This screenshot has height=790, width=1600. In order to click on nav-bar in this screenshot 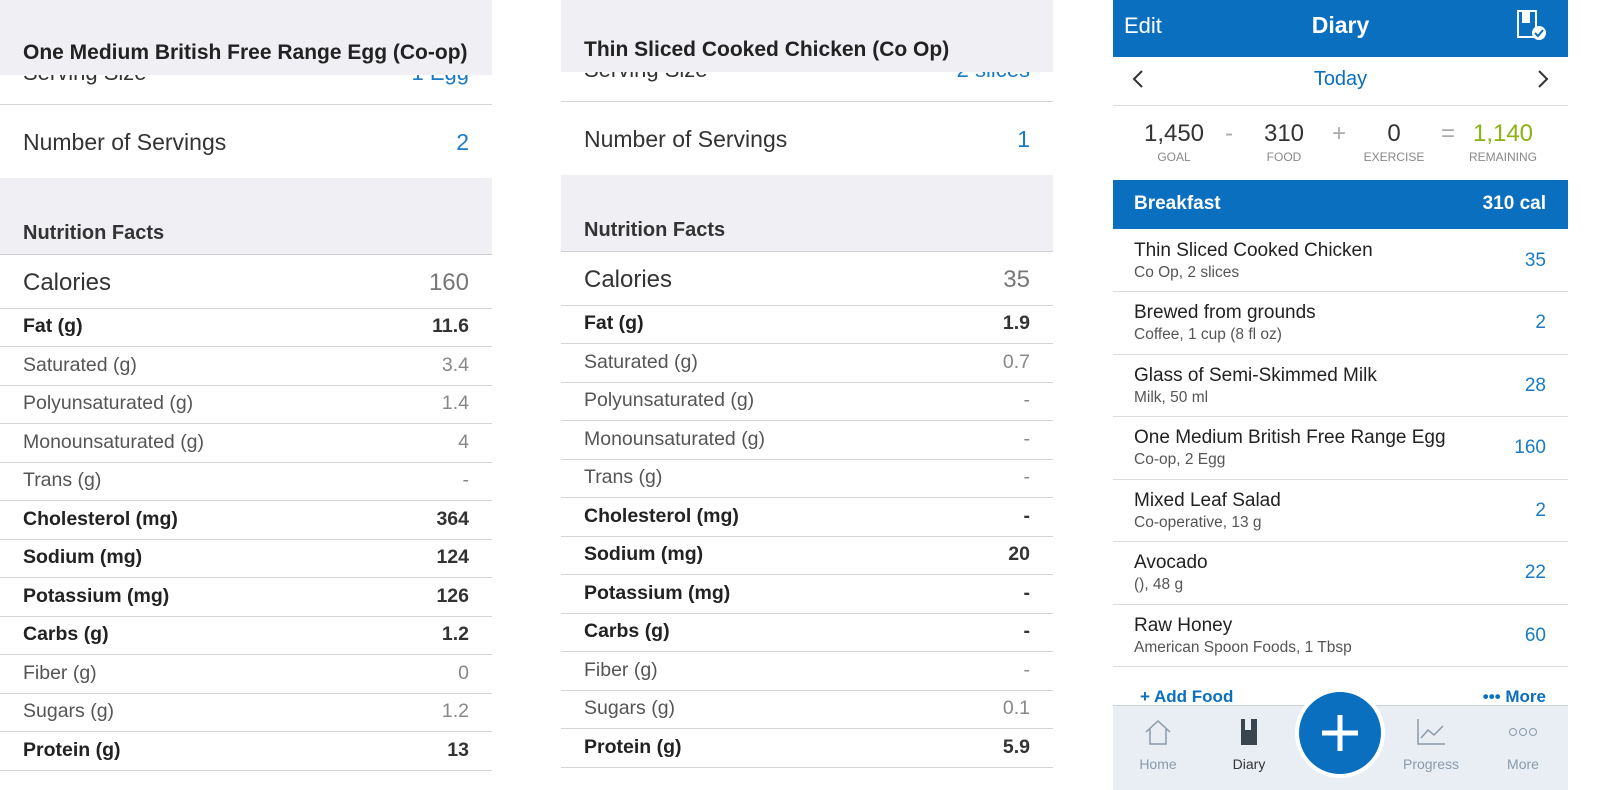, I will do `click(1340, 28)`.